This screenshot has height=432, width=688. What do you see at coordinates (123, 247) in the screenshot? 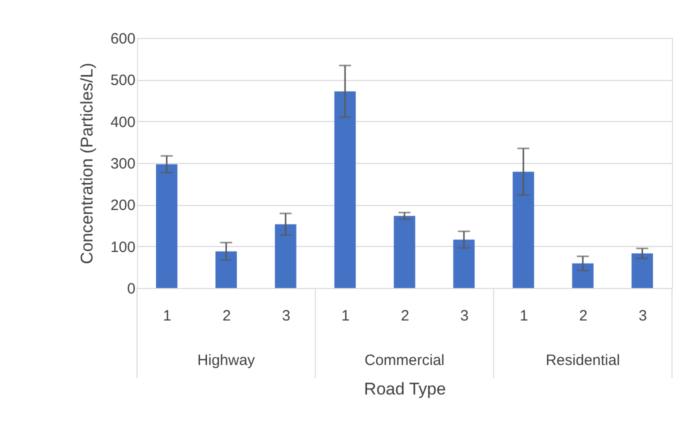
I see `y-tick-label: 100` at bounding box center [123, 247].